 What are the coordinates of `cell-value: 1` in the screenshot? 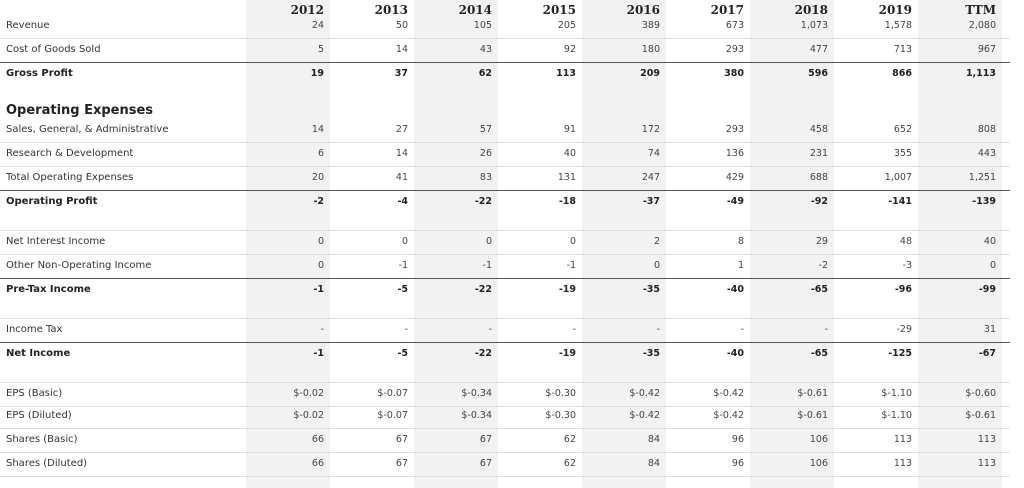 It's located at (740, 265).